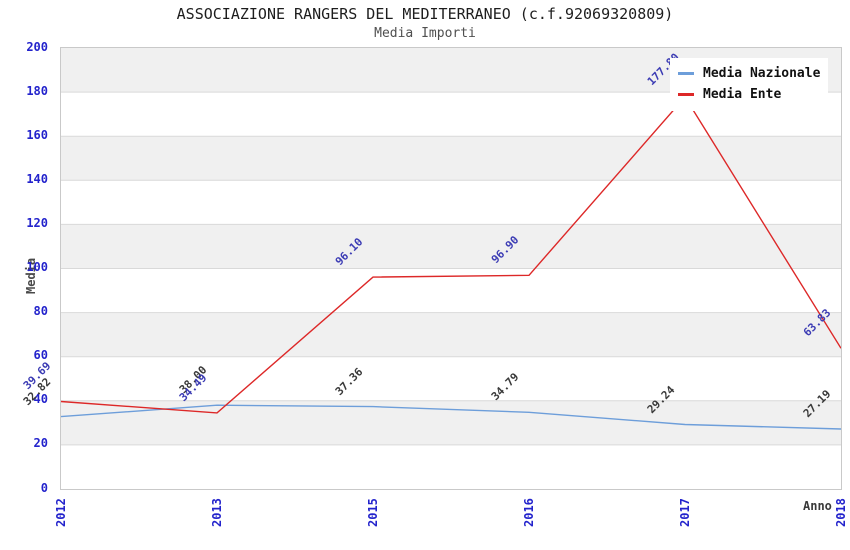 The width and height of the screenshot is (850, 550). Describe the element at coordinates (451, 417) in the screenshot. I see `series-line-media-nazionale` at that location.